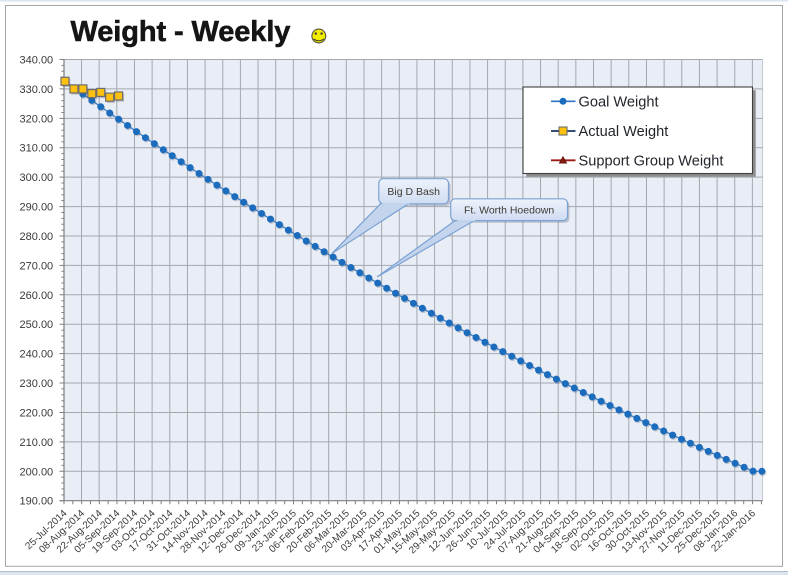  Describe the element at coordinates (37, 61) in the screenshot. I see `svg-text: 340.00` at that location.